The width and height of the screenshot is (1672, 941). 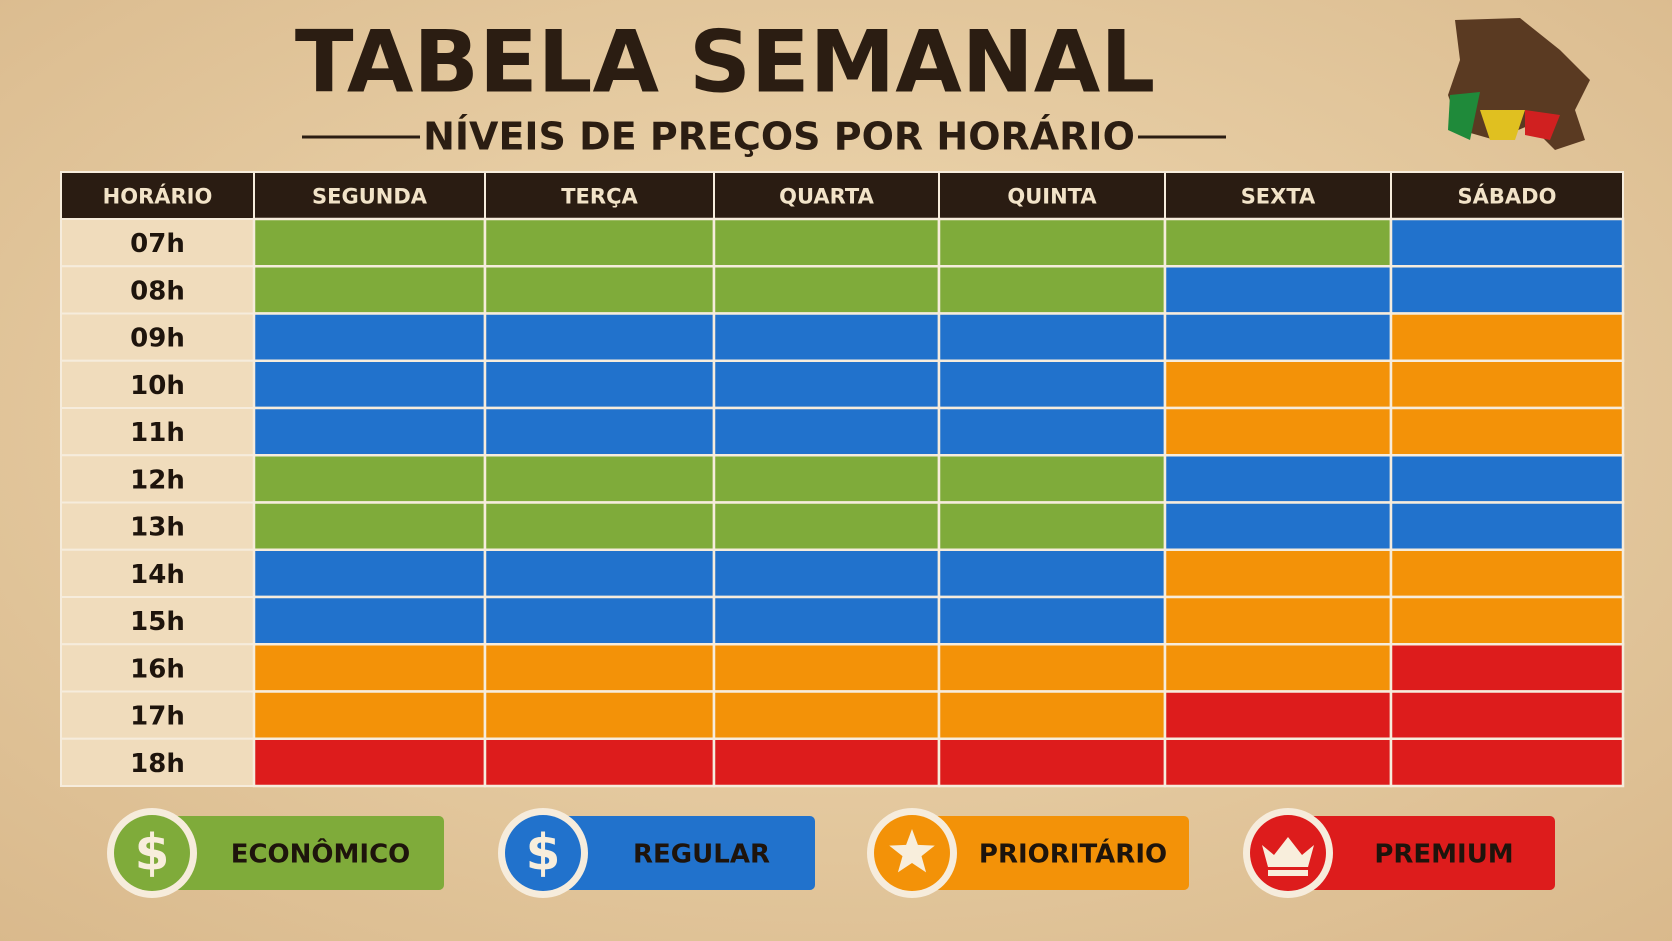 I want to click on hour-label: 07h, so click(x=157, y=244).